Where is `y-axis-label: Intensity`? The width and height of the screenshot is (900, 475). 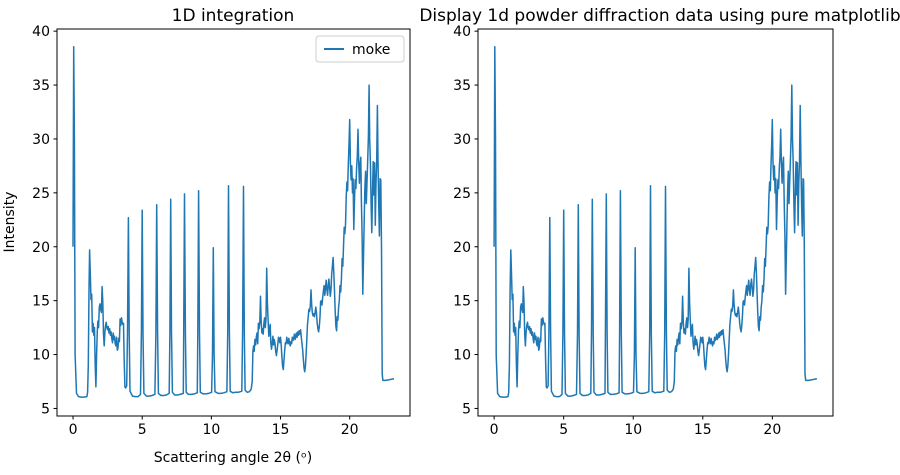 y-axis-label: Intensity is located at coordinates (10, 222).